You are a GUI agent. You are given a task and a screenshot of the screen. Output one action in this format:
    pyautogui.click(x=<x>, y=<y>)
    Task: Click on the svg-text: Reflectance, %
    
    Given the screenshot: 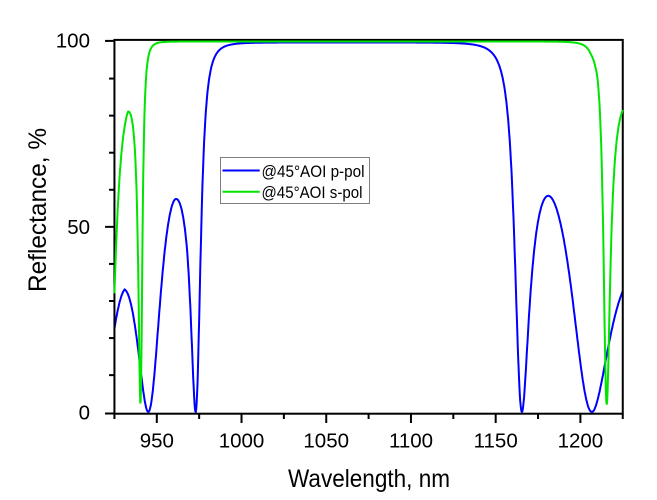 What is the action you would take?
    pyautogui.click(x=38, y=210)
    